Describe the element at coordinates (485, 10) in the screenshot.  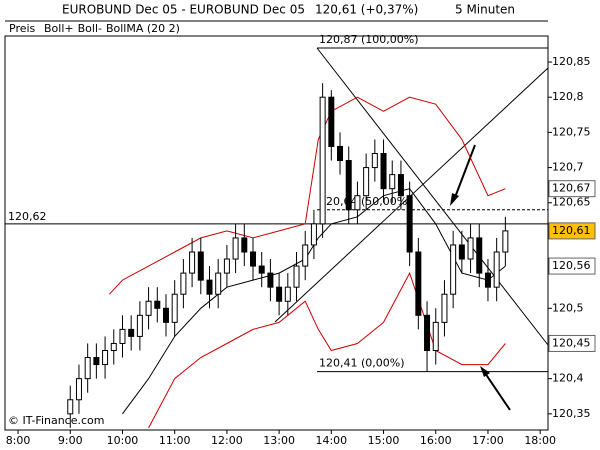
I see `interval: 5 Minuten` at that location.